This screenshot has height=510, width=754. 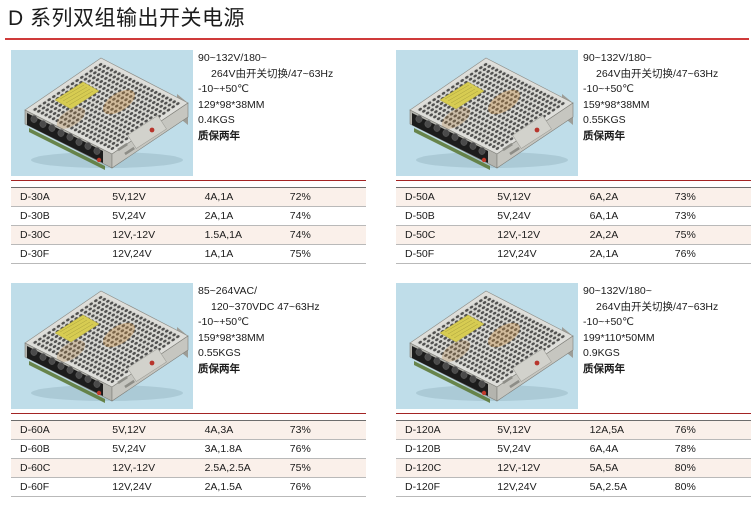 What do you see at coordinates (231, 104) in the screenshot?
I see `spec-size-value: 129*98*38MM` at bounding box center [231, 104].